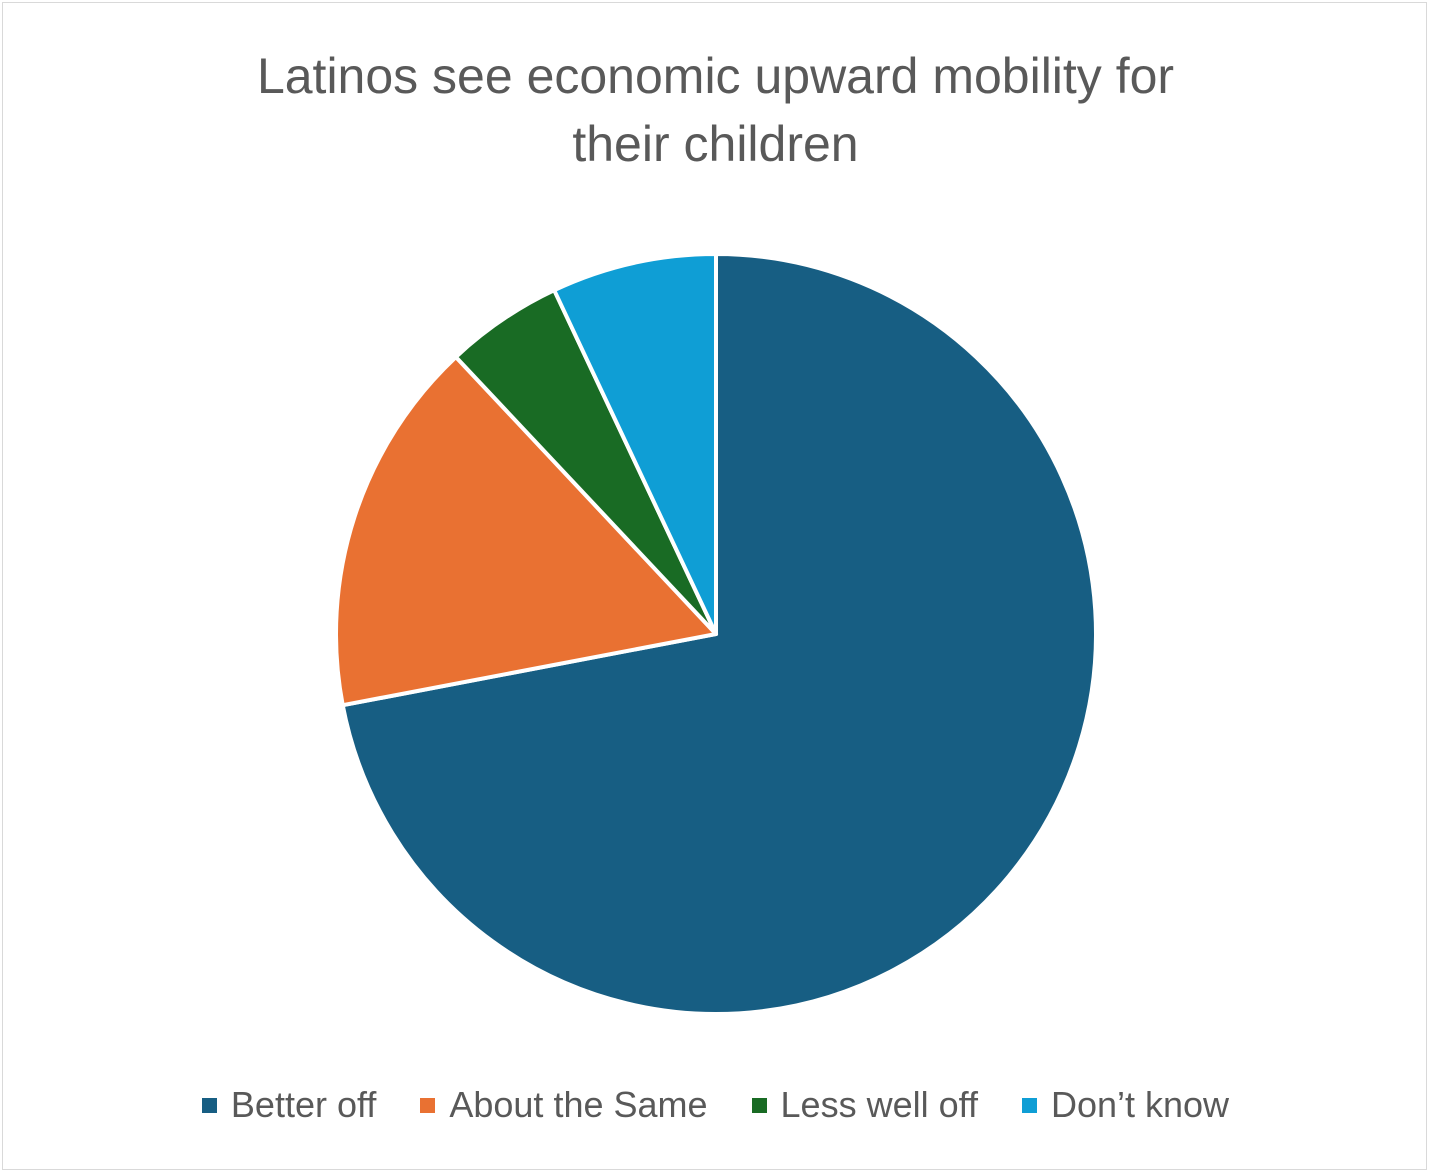 The image size is (1431, 1174). I want to click on pie-slice-about-the-same, so click(526, 531).